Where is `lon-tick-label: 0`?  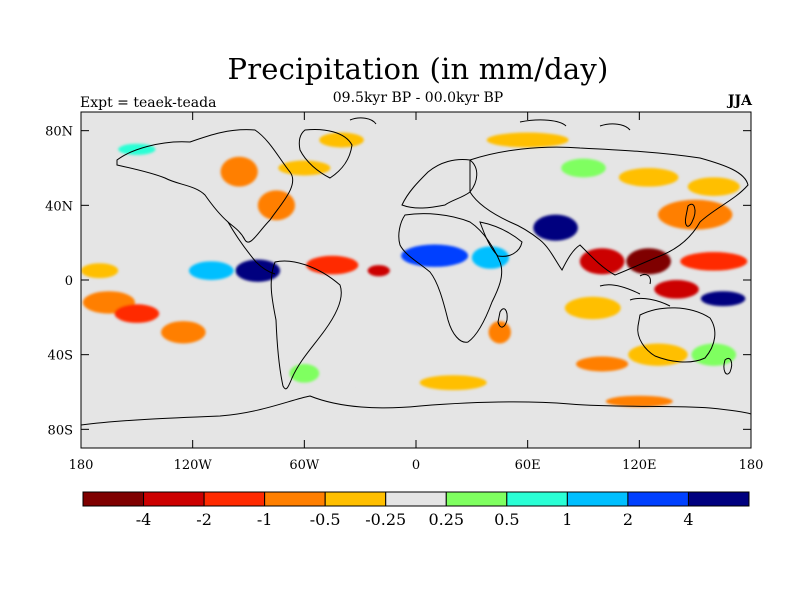
lon-tick-label: 0 is located at coordinates (416, 465).